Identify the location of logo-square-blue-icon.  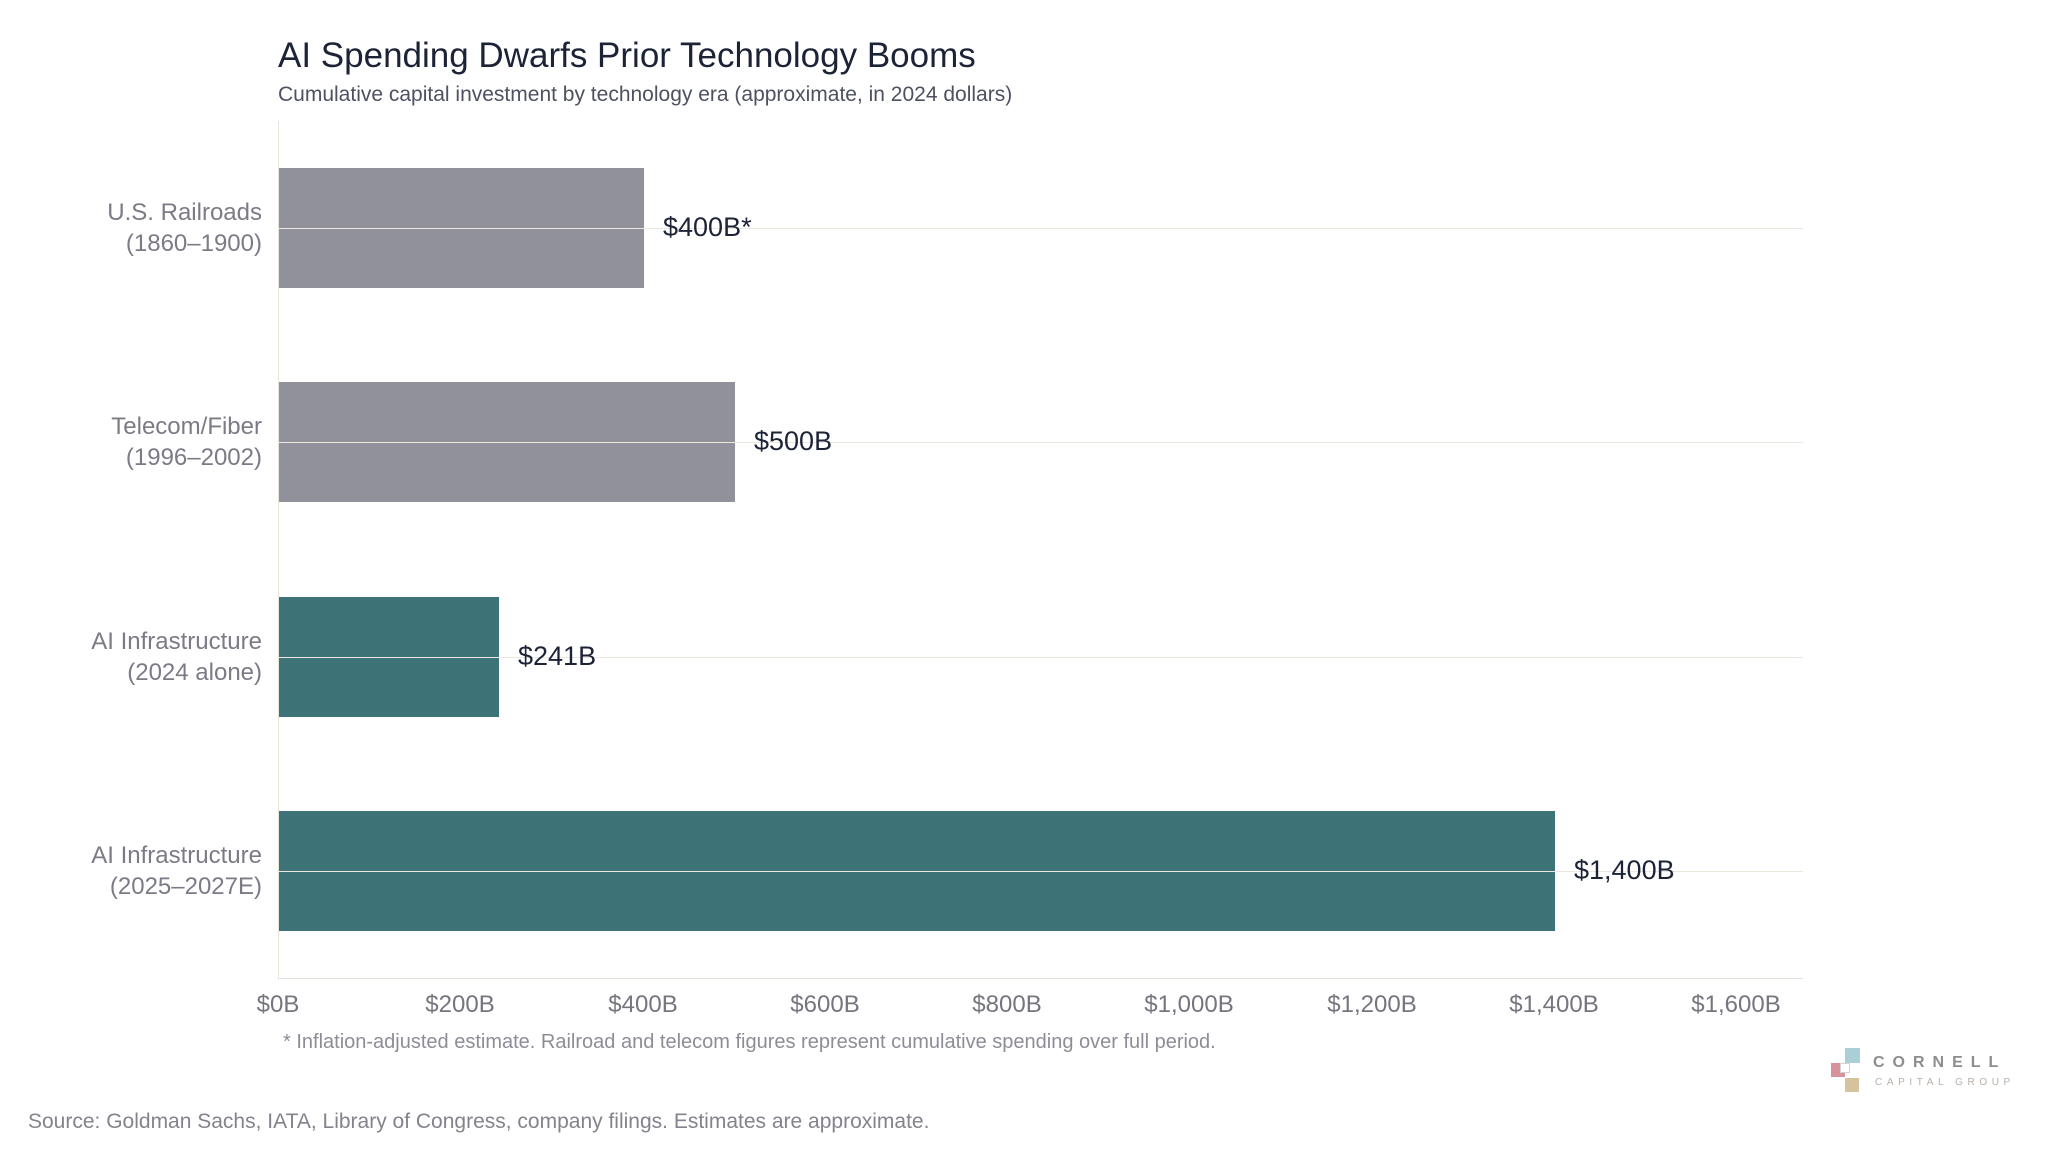
(1852, 1055).